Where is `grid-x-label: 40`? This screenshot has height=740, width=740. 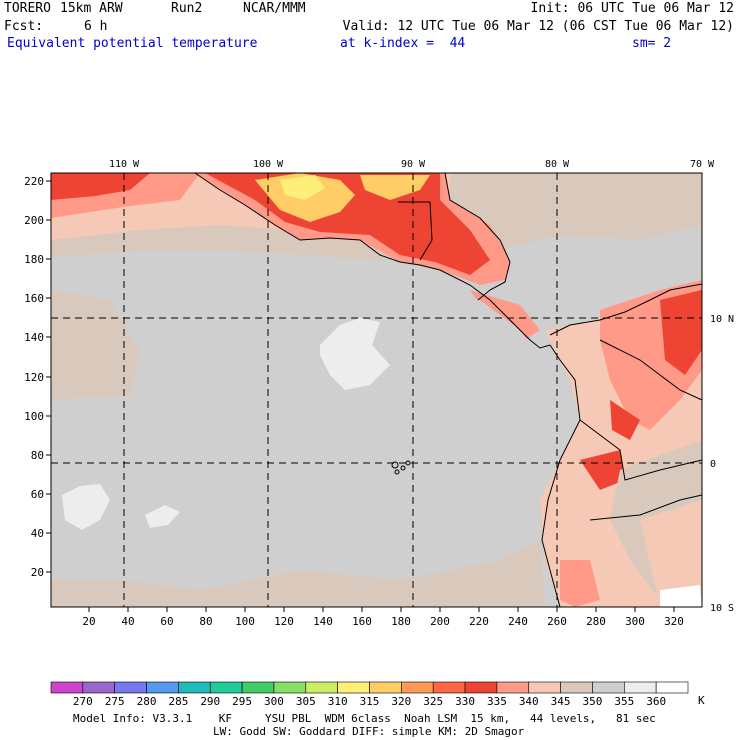 grid-x-label: 40 is located at coordinates (127, 621).